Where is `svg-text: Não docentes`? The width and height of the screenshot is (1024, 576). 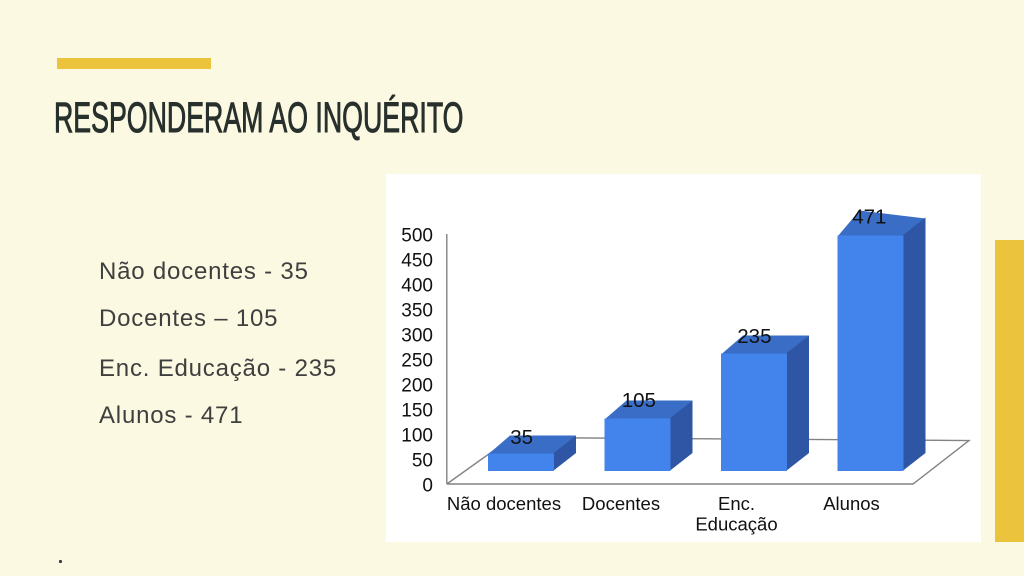 svg-text: Não docentes is located at coordinates (504, 503).